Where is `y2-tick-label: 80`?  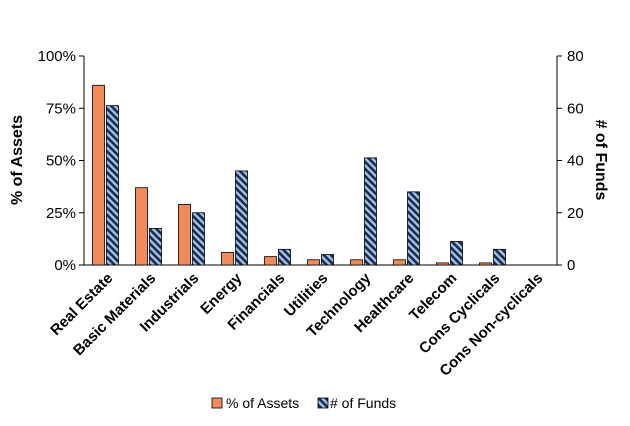 y2-tick-label: 80 is located at coordinates (575, 56).